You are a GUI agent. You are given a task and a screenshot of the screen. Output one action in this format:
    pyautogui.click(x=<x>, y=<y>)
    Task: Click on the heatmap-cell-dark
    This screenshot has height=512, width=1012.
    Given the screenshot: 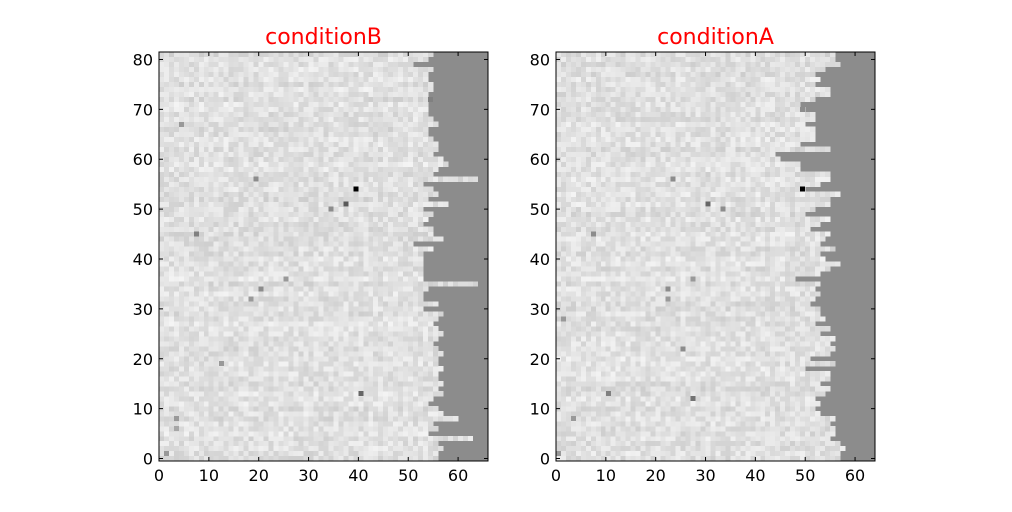 What is the action you would take?
    pyautogui.click(x=251, y=299)
    